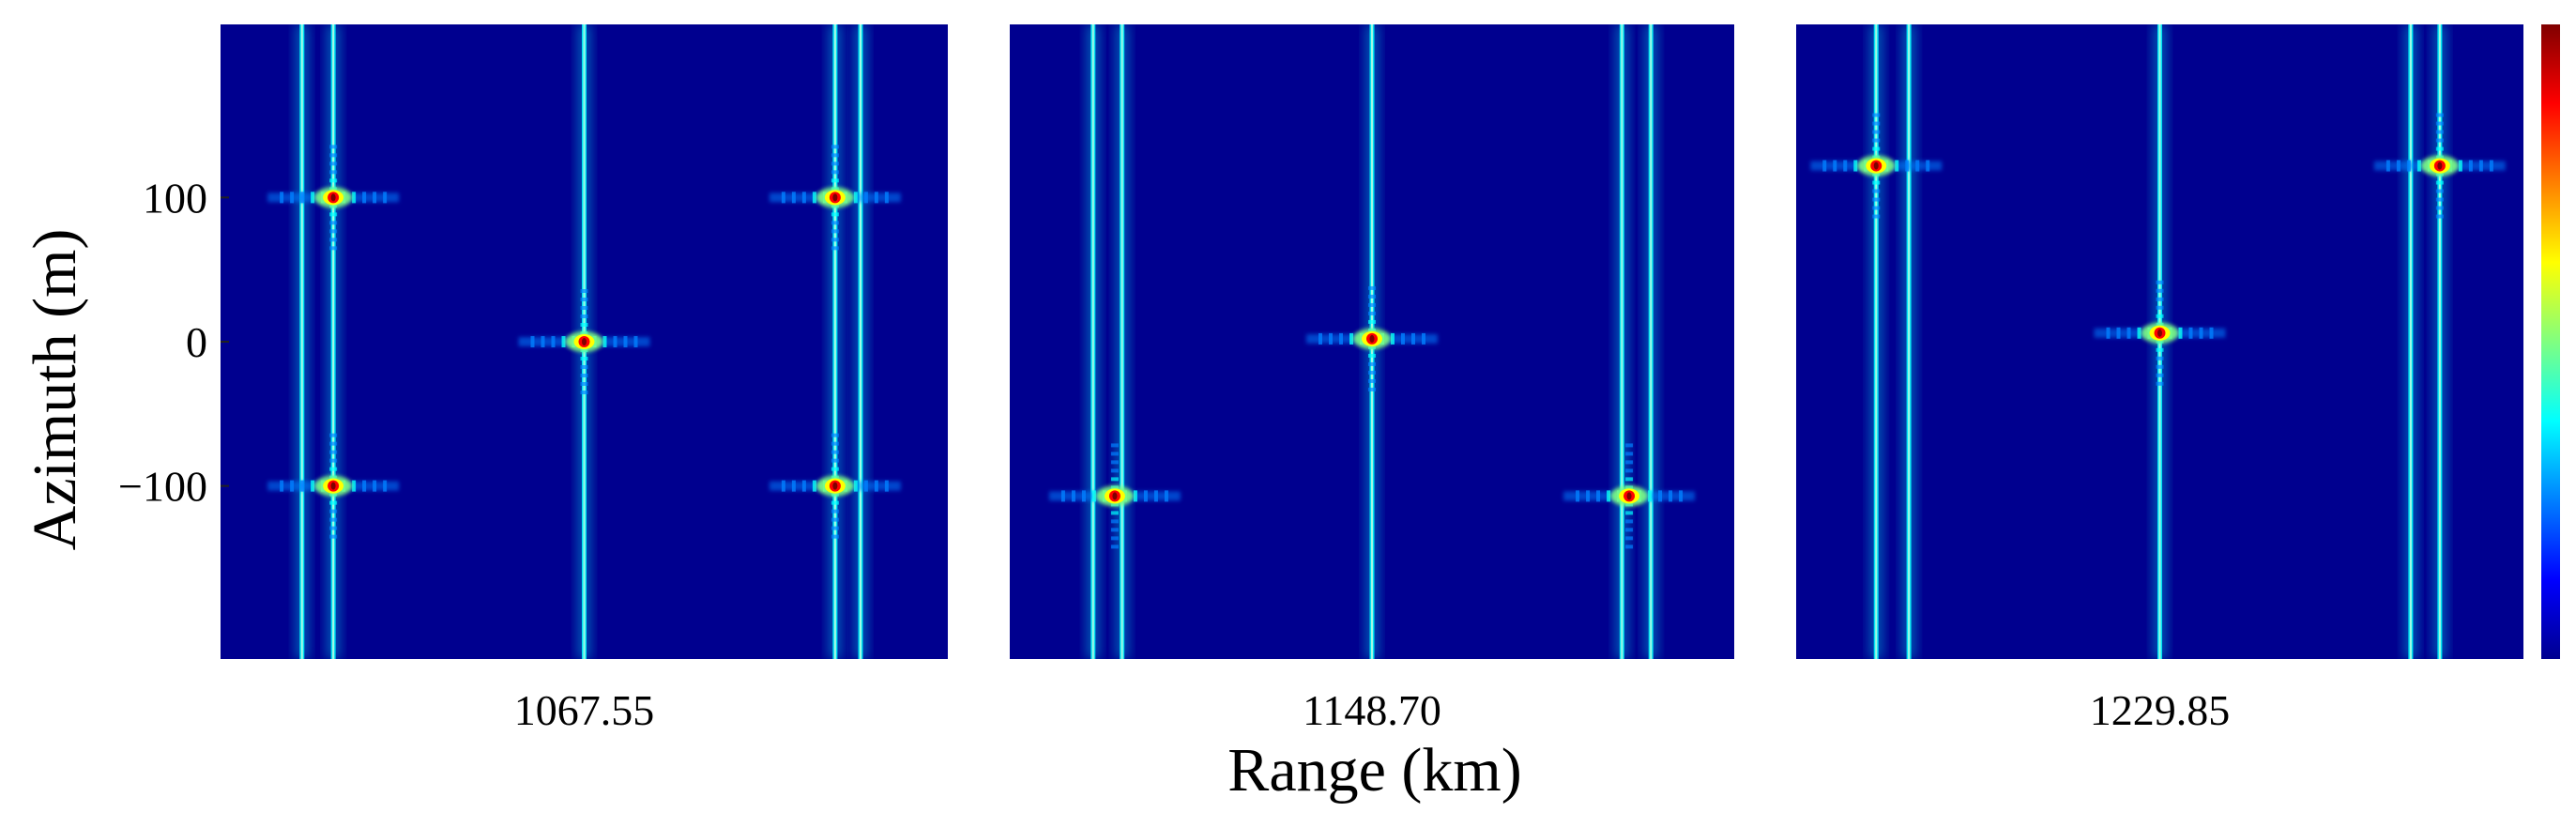 The width and height of the screenshot is (2576, 828). What do you see at coordinates (2160, 710) in the screenshot?
I see `panel-range-label: 1229.85` at bounding box center [2160, 710].